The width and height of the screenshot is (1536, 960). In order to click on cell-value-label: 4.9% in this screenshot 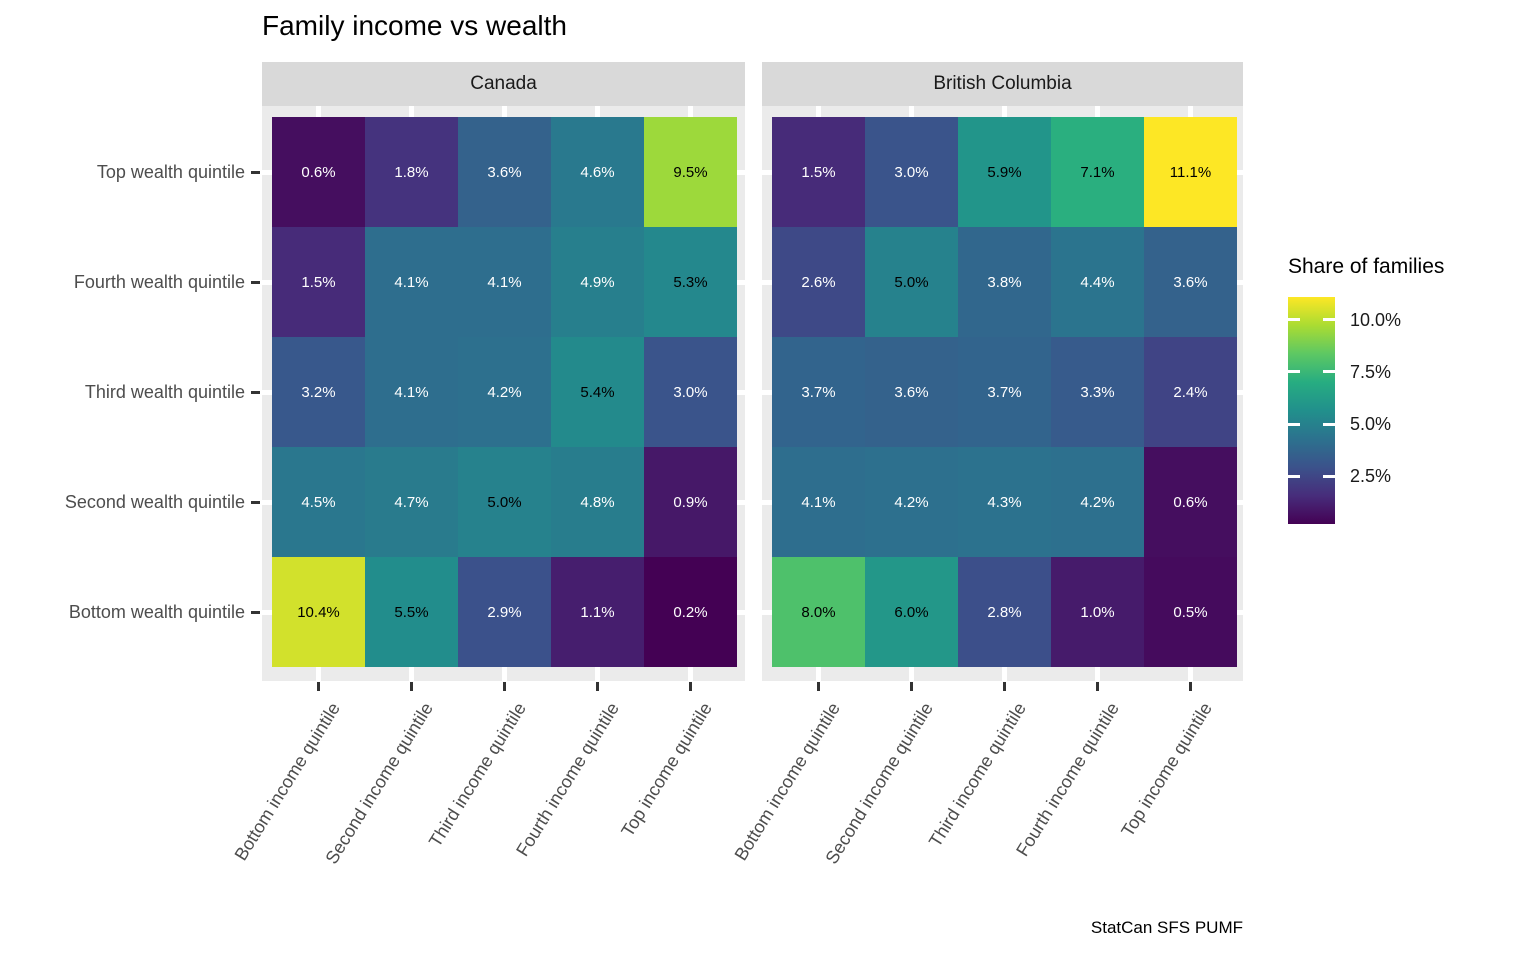, I will do `click(597, 282)`.